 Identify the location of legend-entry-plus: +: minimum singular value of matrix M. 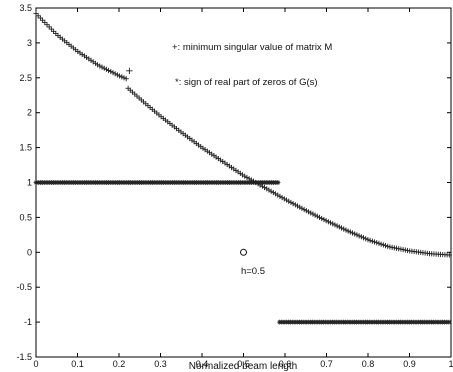
(252, 47).